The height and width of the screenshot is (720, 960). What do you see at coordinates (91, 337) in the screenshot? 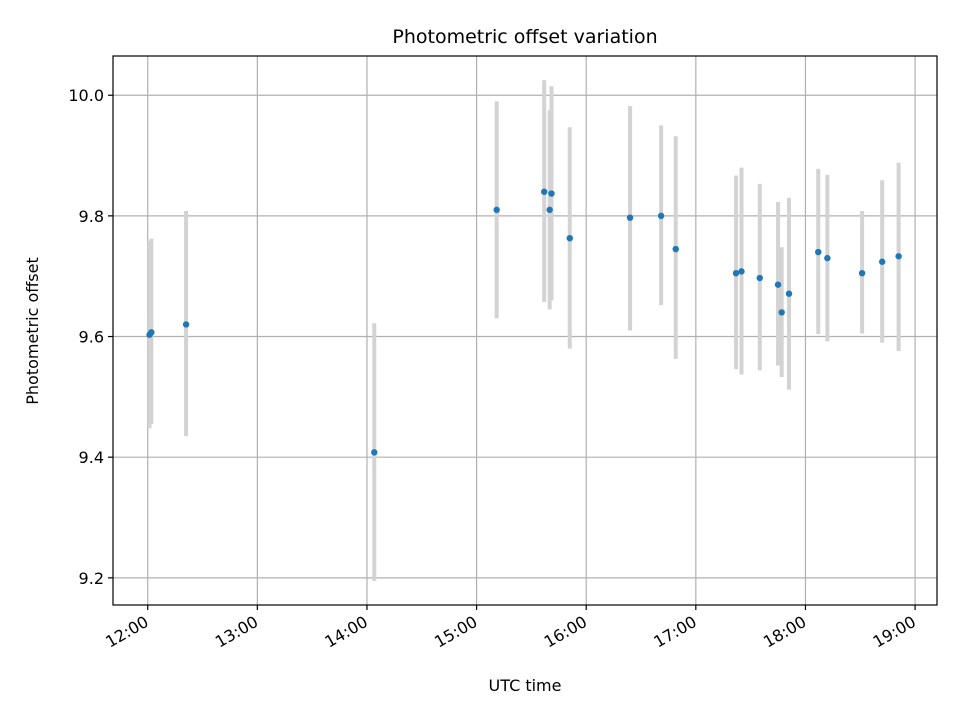
I see `y-tick-label: 9.6` at bounding box center [91, 337].